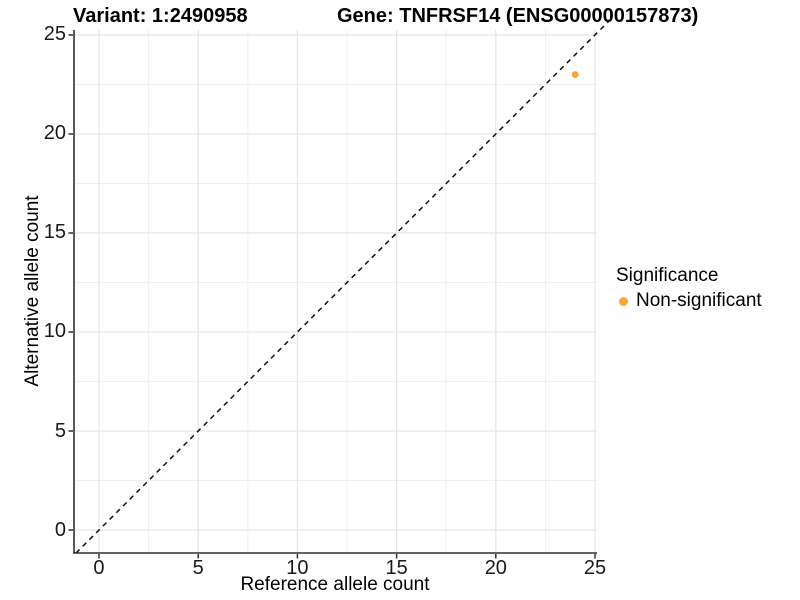  What do you see at coordinates (495, 568) in the screenshot?
I see `x-tick-label: 20` at bounding box center [495, 568].